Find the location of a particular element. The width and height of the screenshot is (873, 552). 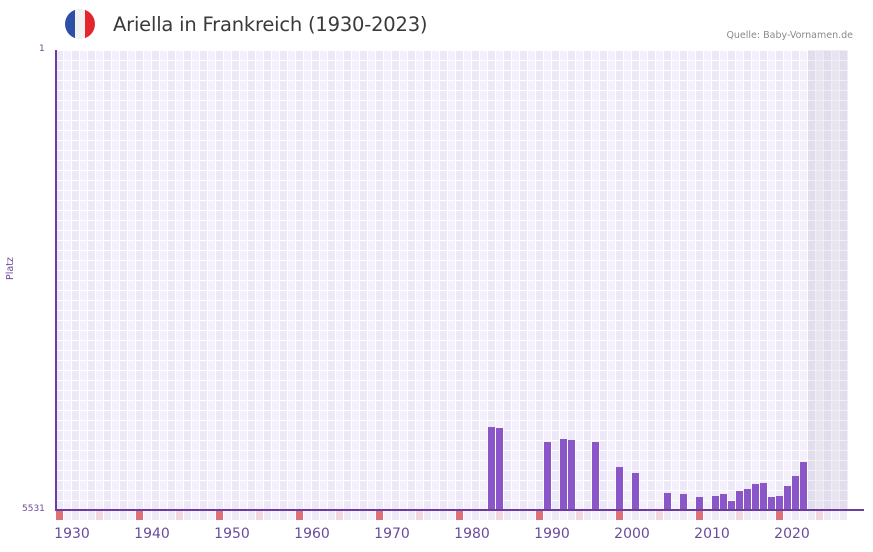

bar-2013 is located at coordinates (723, 501).